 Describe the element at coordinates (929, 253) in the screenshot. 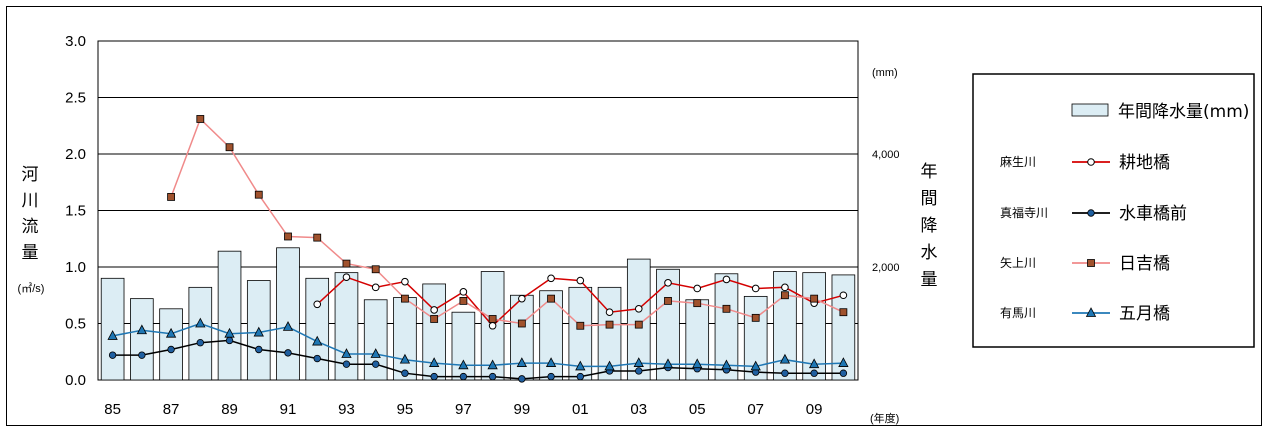

I see `right-axis-label-char: 水` at that location.